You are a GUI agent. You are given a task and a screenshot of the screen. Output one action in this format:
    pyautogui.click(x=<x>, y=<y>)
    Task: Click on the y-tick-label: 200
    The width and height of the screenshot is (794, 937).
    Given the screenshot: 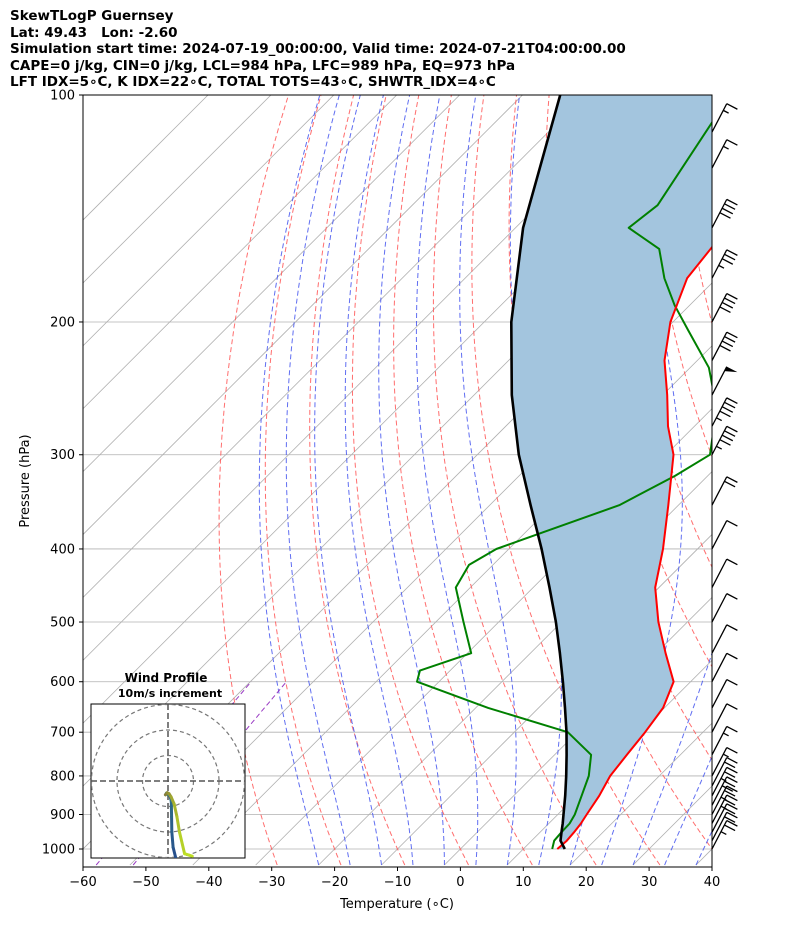 What is the action you would take?
    pyautogui.click(x=62, y=322)
    